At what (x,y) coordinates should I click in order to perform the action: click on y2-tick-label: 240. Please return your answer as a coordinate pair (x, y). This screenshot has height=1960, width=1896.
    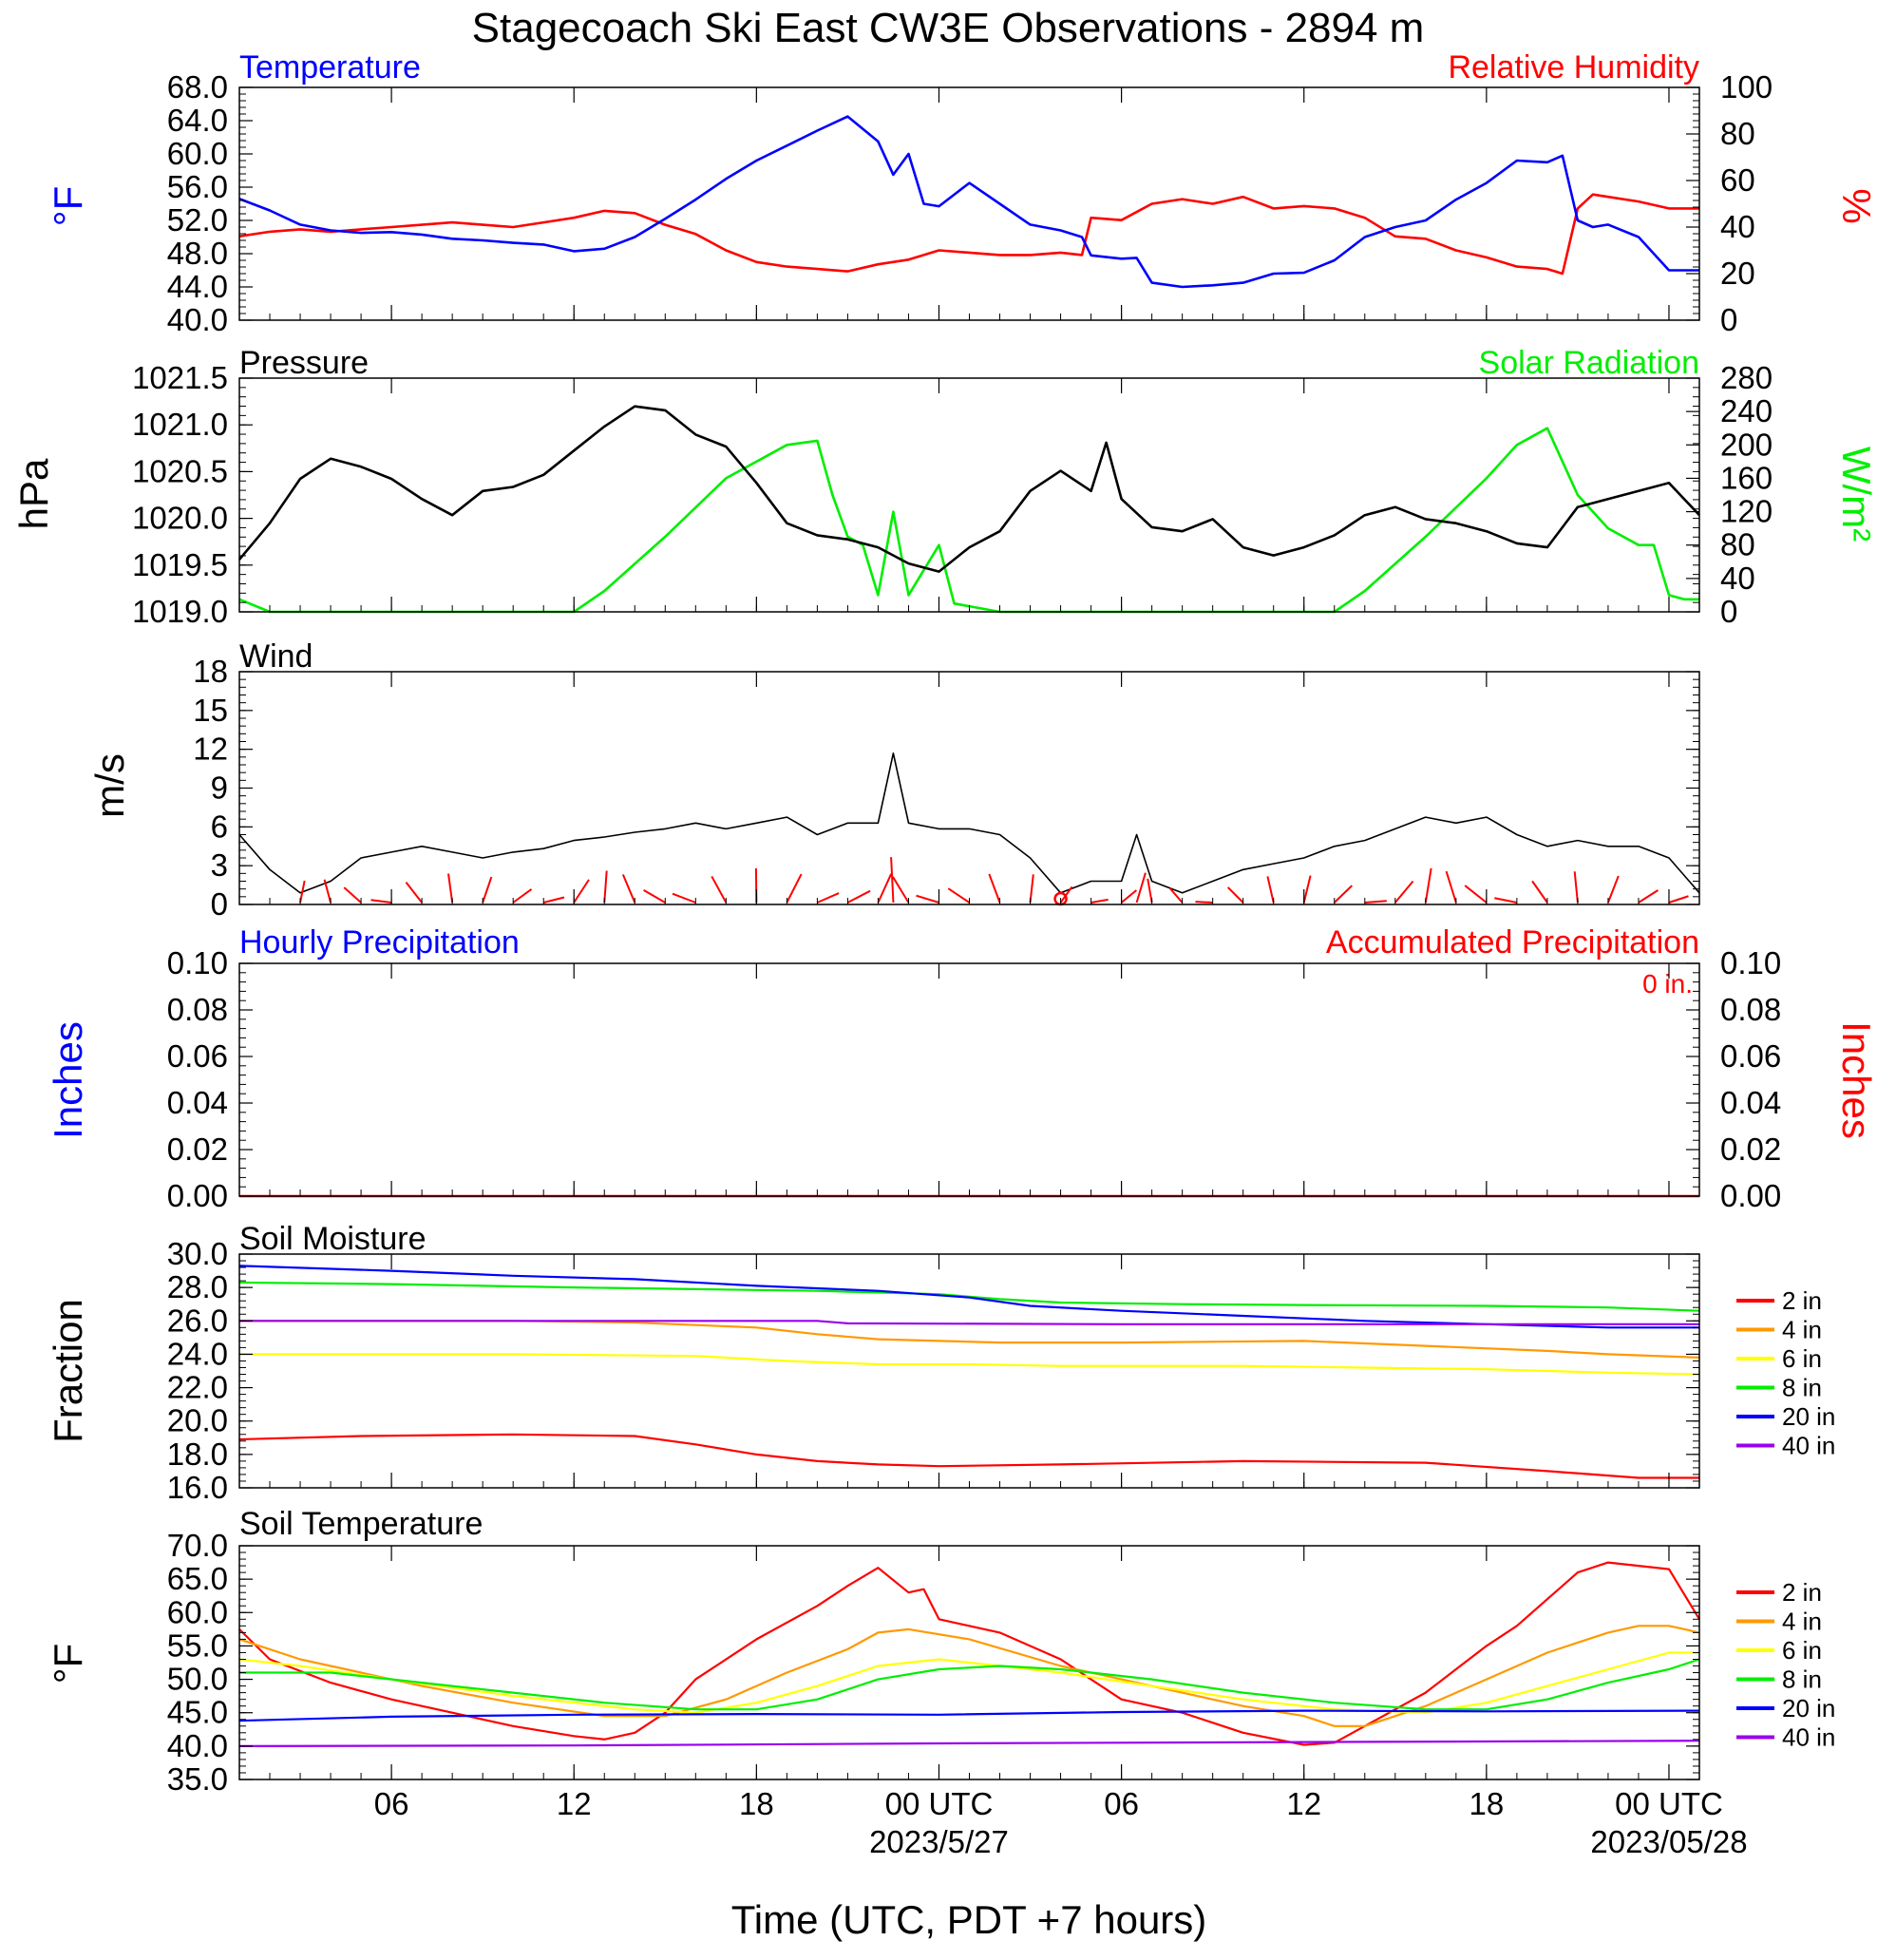
    Looking at the image, I should click on (1746, 410).